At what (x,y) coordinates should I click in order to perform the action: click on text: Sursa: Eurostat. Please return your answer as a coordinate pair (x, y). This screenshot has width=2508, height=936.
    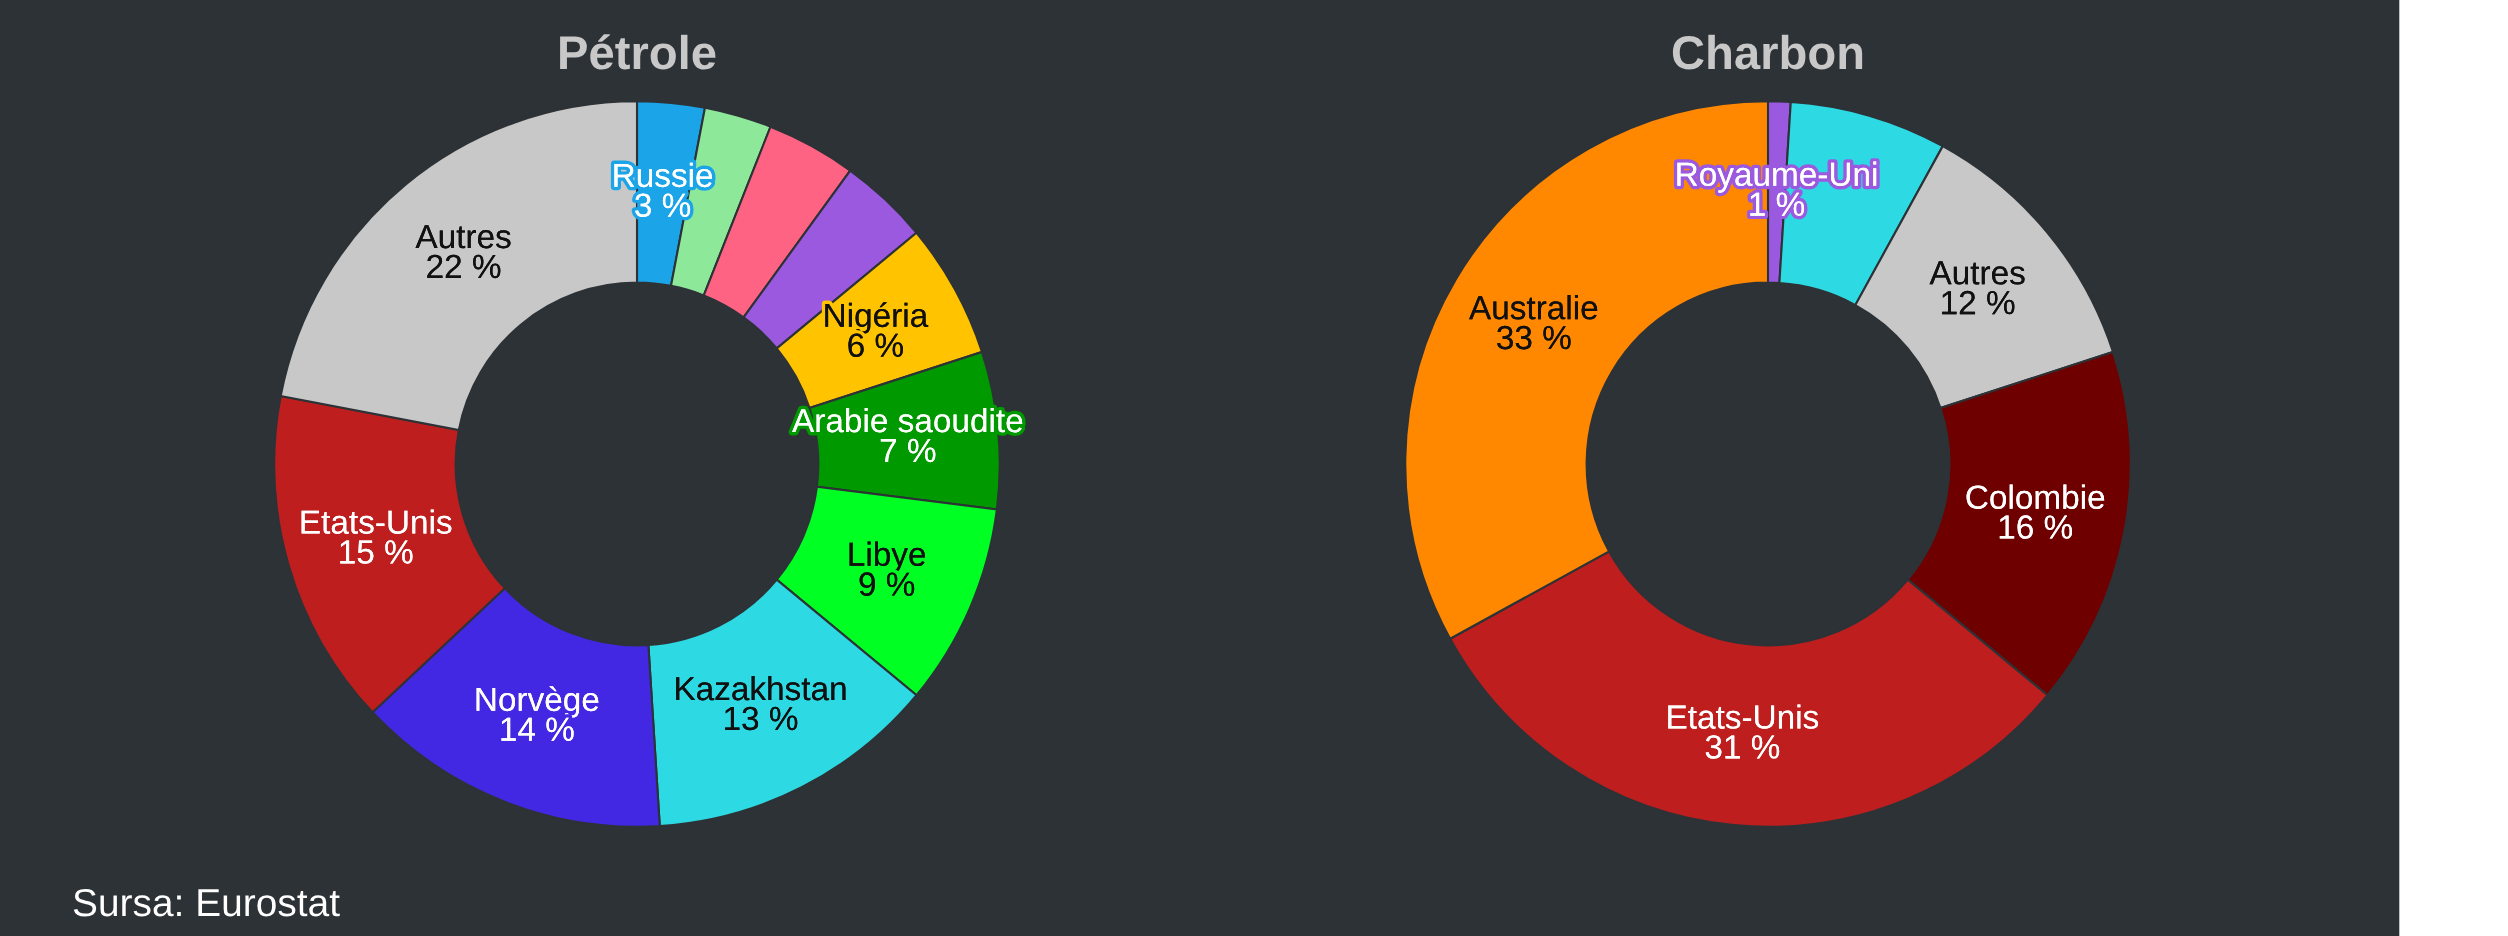
    Looking at the image, I should click on (206, 902).